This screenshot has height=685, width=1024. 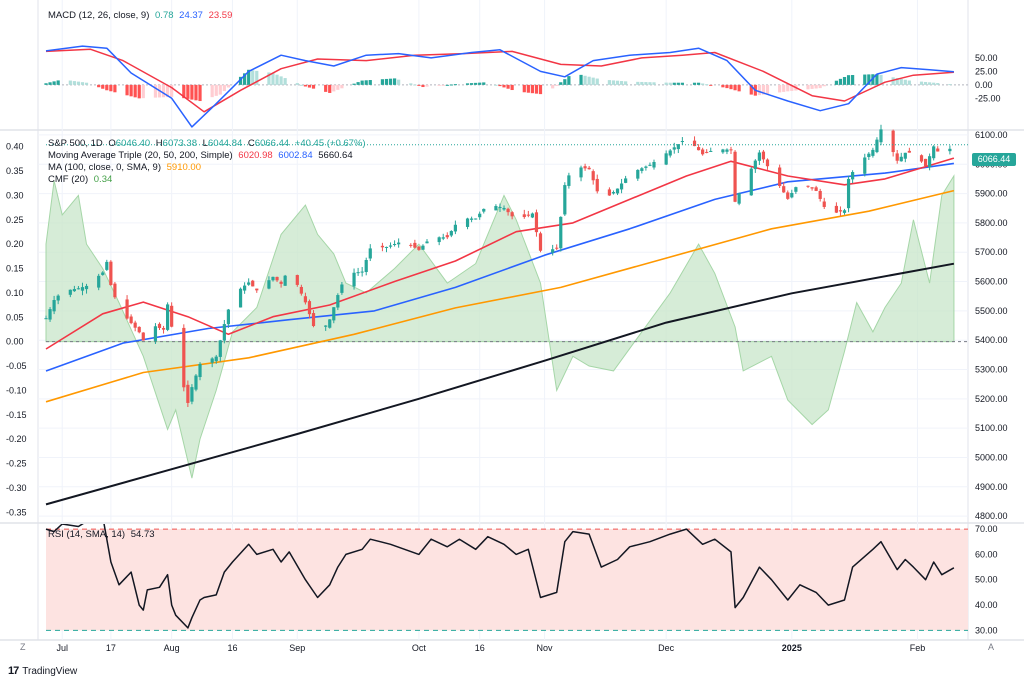 I want to click on cmf-name: CMF (20), so click(x=68, y=179).